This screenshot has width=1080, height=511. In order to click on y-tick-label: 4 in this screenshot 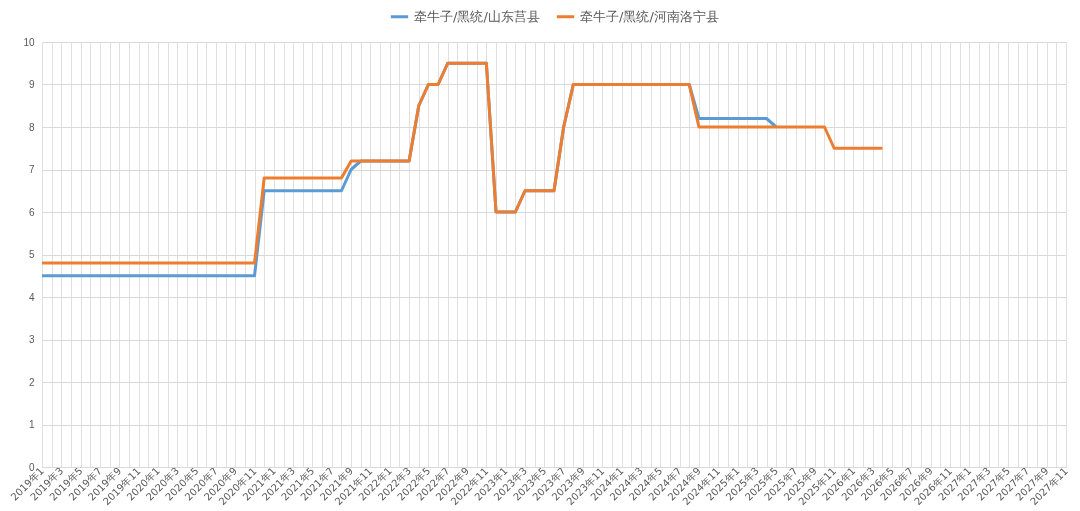, I will do `click(31, 297)`.